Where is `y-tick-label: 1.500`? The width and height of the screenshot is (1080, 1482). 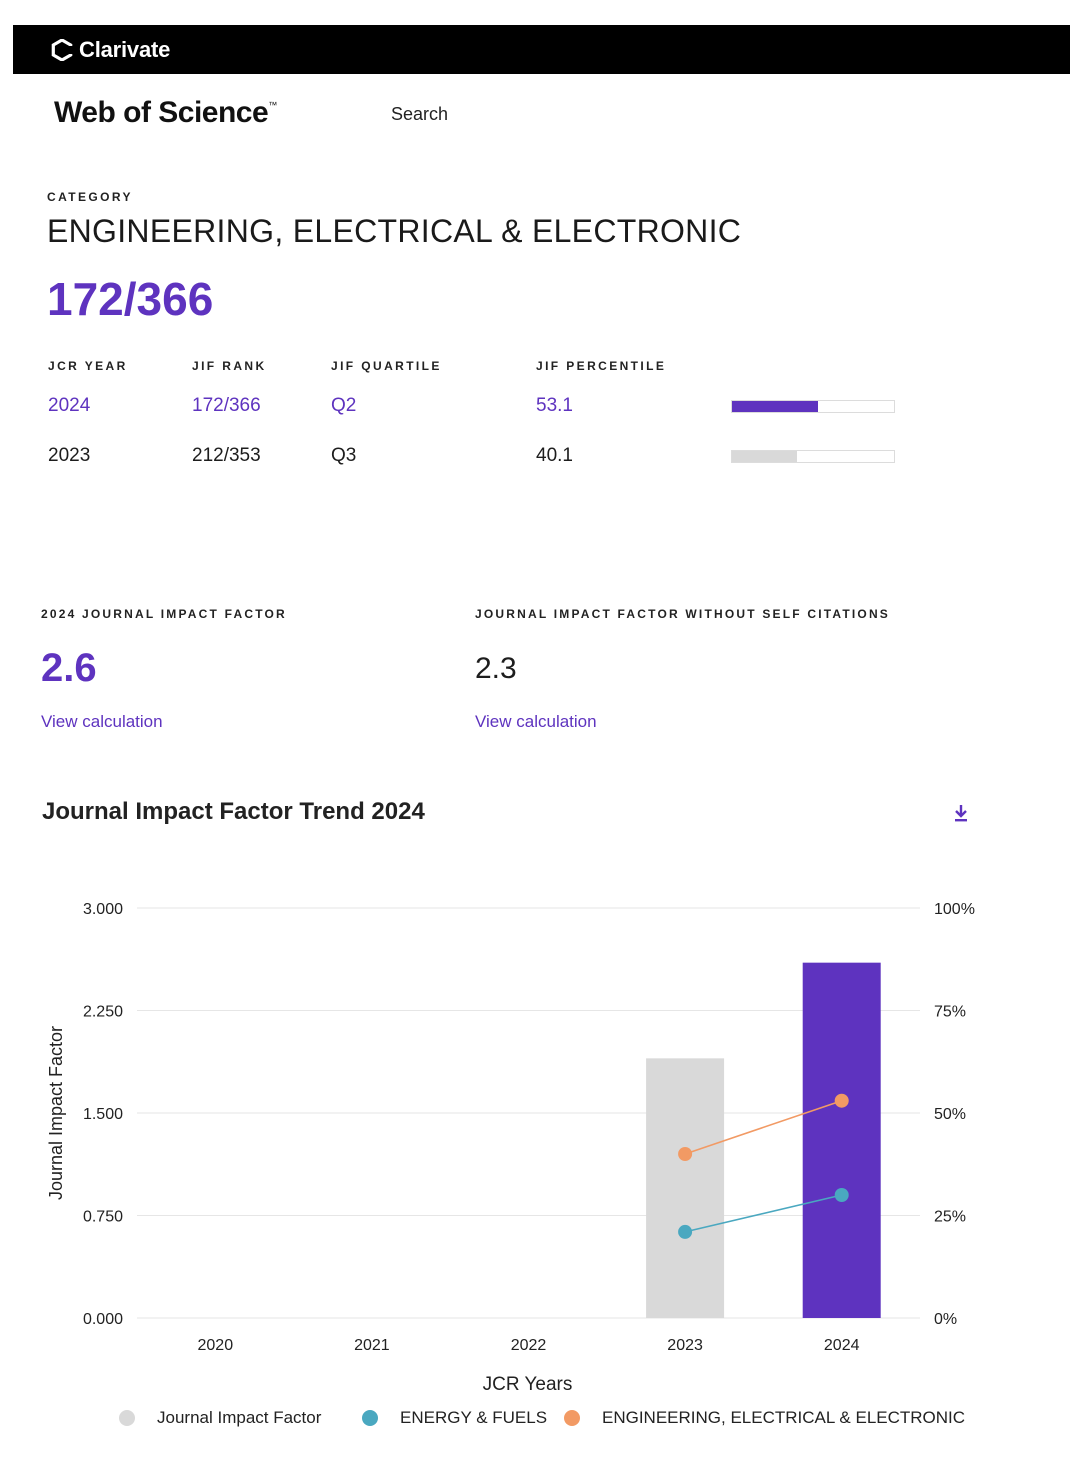
y-tick-label: 1.500 is located at coordinates (103, 1114).